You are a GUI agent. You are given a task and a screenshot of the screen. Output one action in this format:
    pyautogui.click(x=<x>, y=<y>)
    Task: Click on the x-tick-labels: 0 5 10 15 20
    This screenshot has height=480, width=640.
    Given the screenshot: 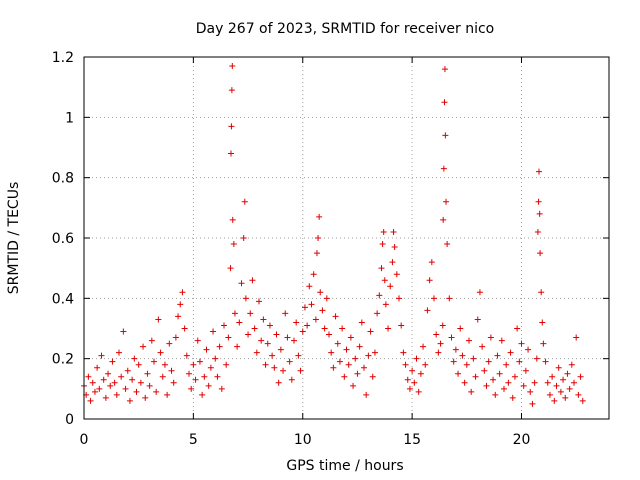 What is the action you would take?
    pyautogui.click(x=305, y=440)
    